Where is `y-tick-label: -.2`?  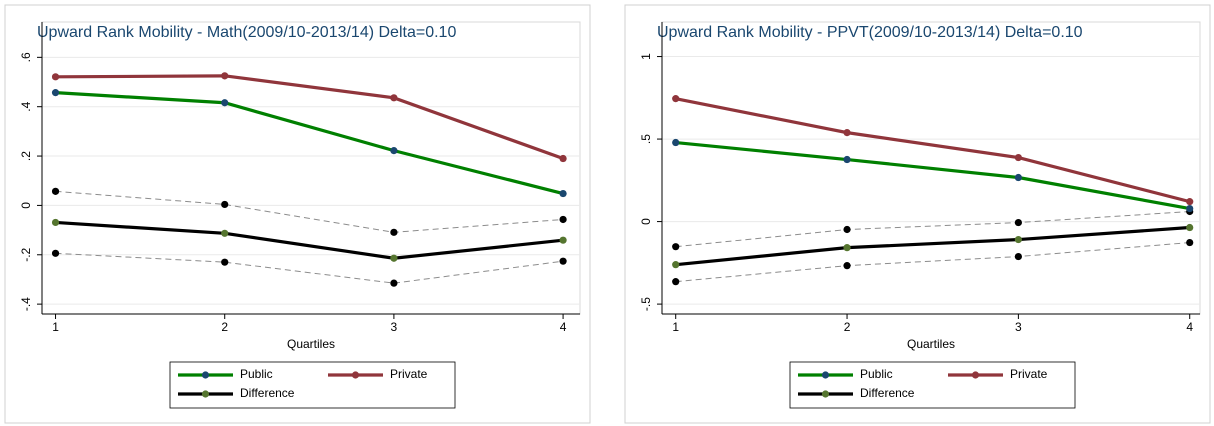
y-tick-label: -.2 is located at coordinates (26, 254).